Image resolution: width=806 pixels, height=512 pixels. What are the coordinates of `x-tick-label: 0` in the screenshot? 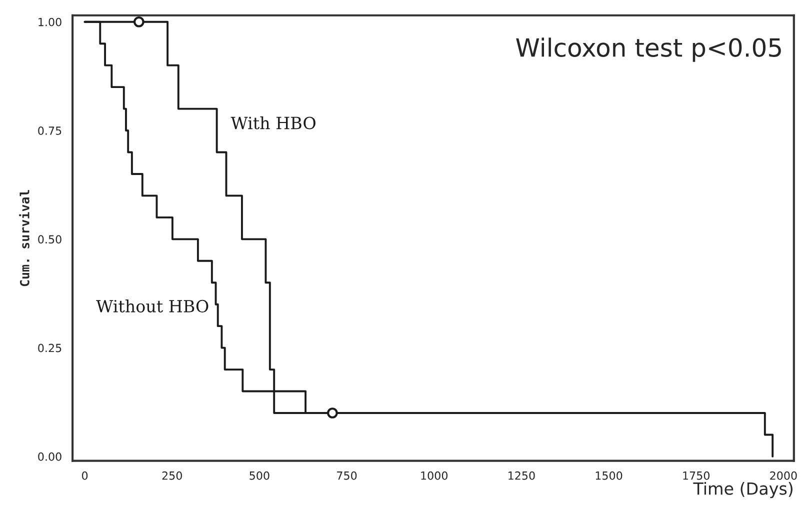 It's located at (85, 475).